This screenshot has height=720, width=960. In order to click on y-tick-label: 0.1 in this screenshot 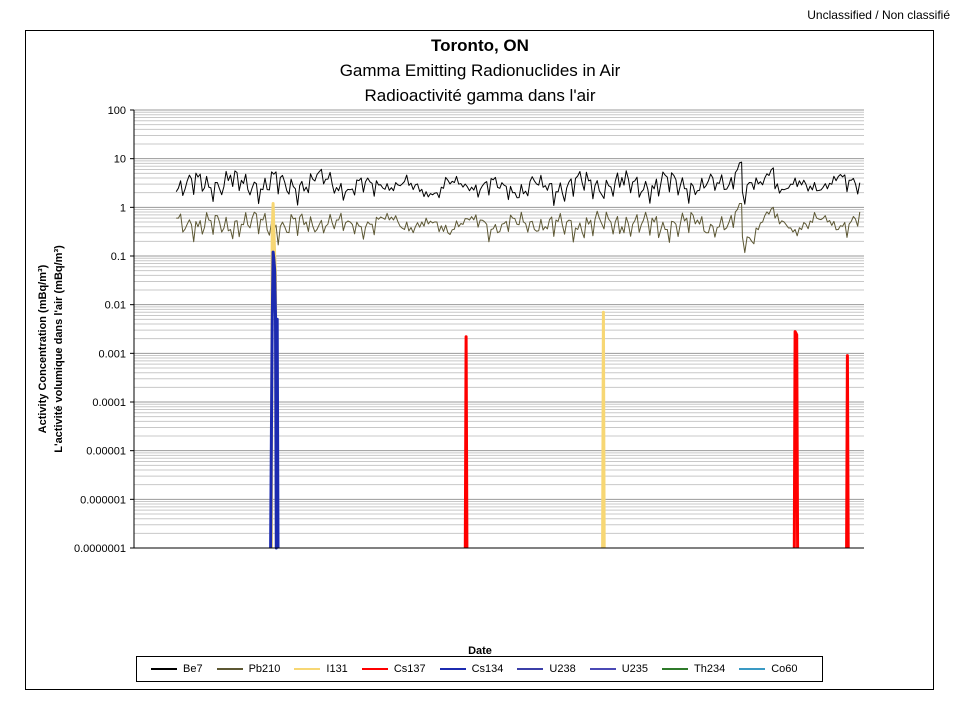, I will do `click(118, 257)`.